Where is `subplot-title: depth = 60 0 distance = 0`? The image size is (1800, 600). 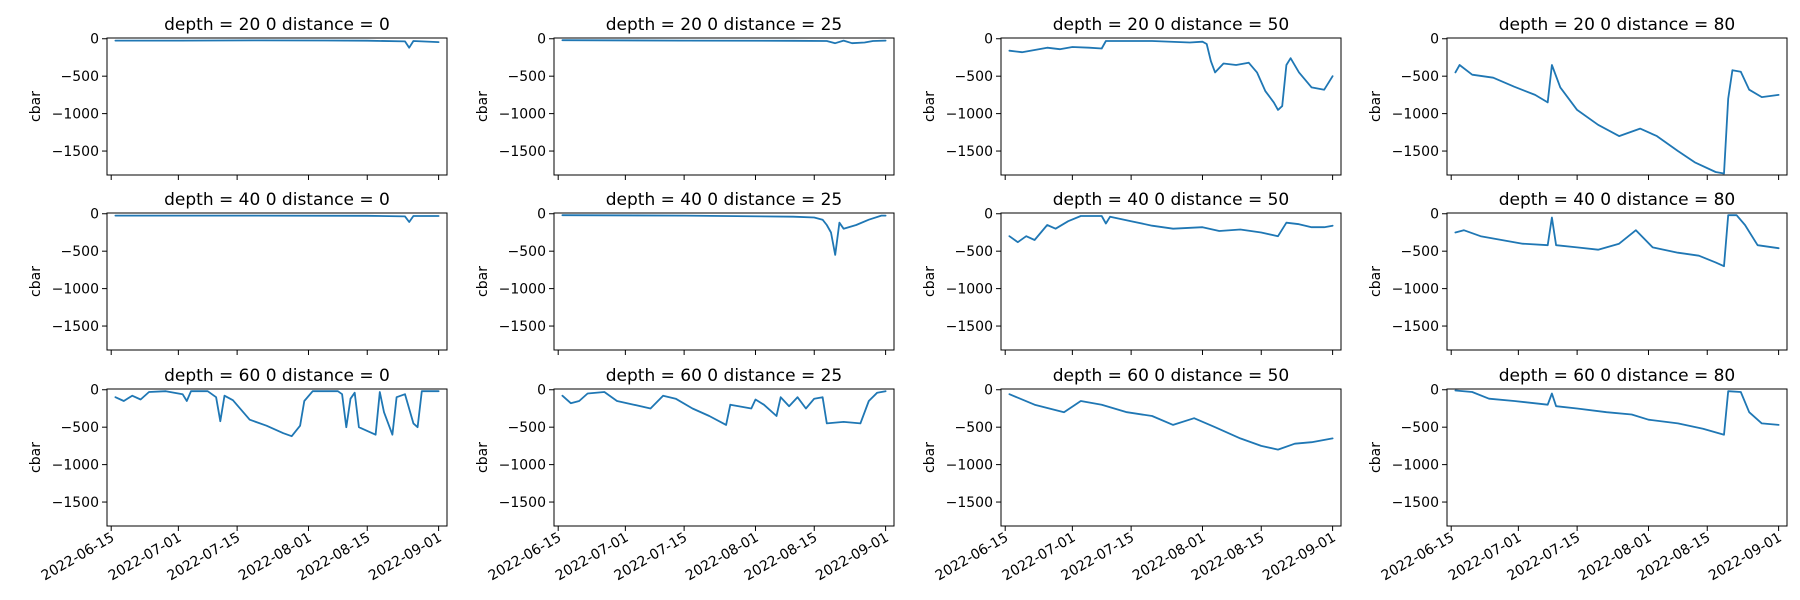 subplot-title: depth = 60 0 distance = 0 is located at coordinates (277, 376).